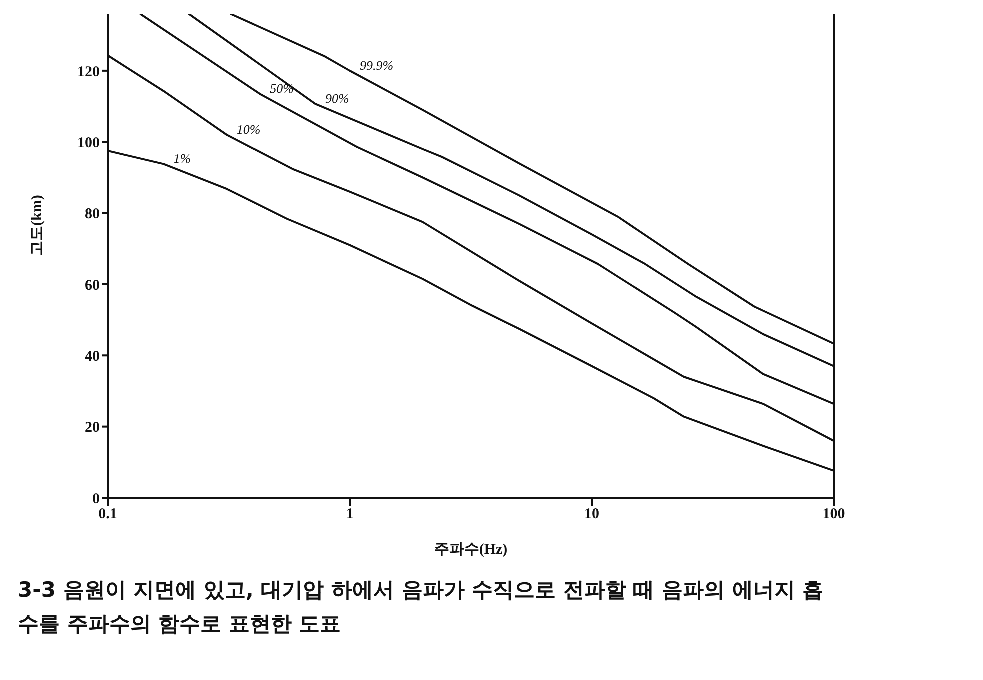 The height and width of the screenshot is (680, 983). Describe the element at coordinates (834, 514) in the screenshot. I see `x-tick-label: 100` at that location.